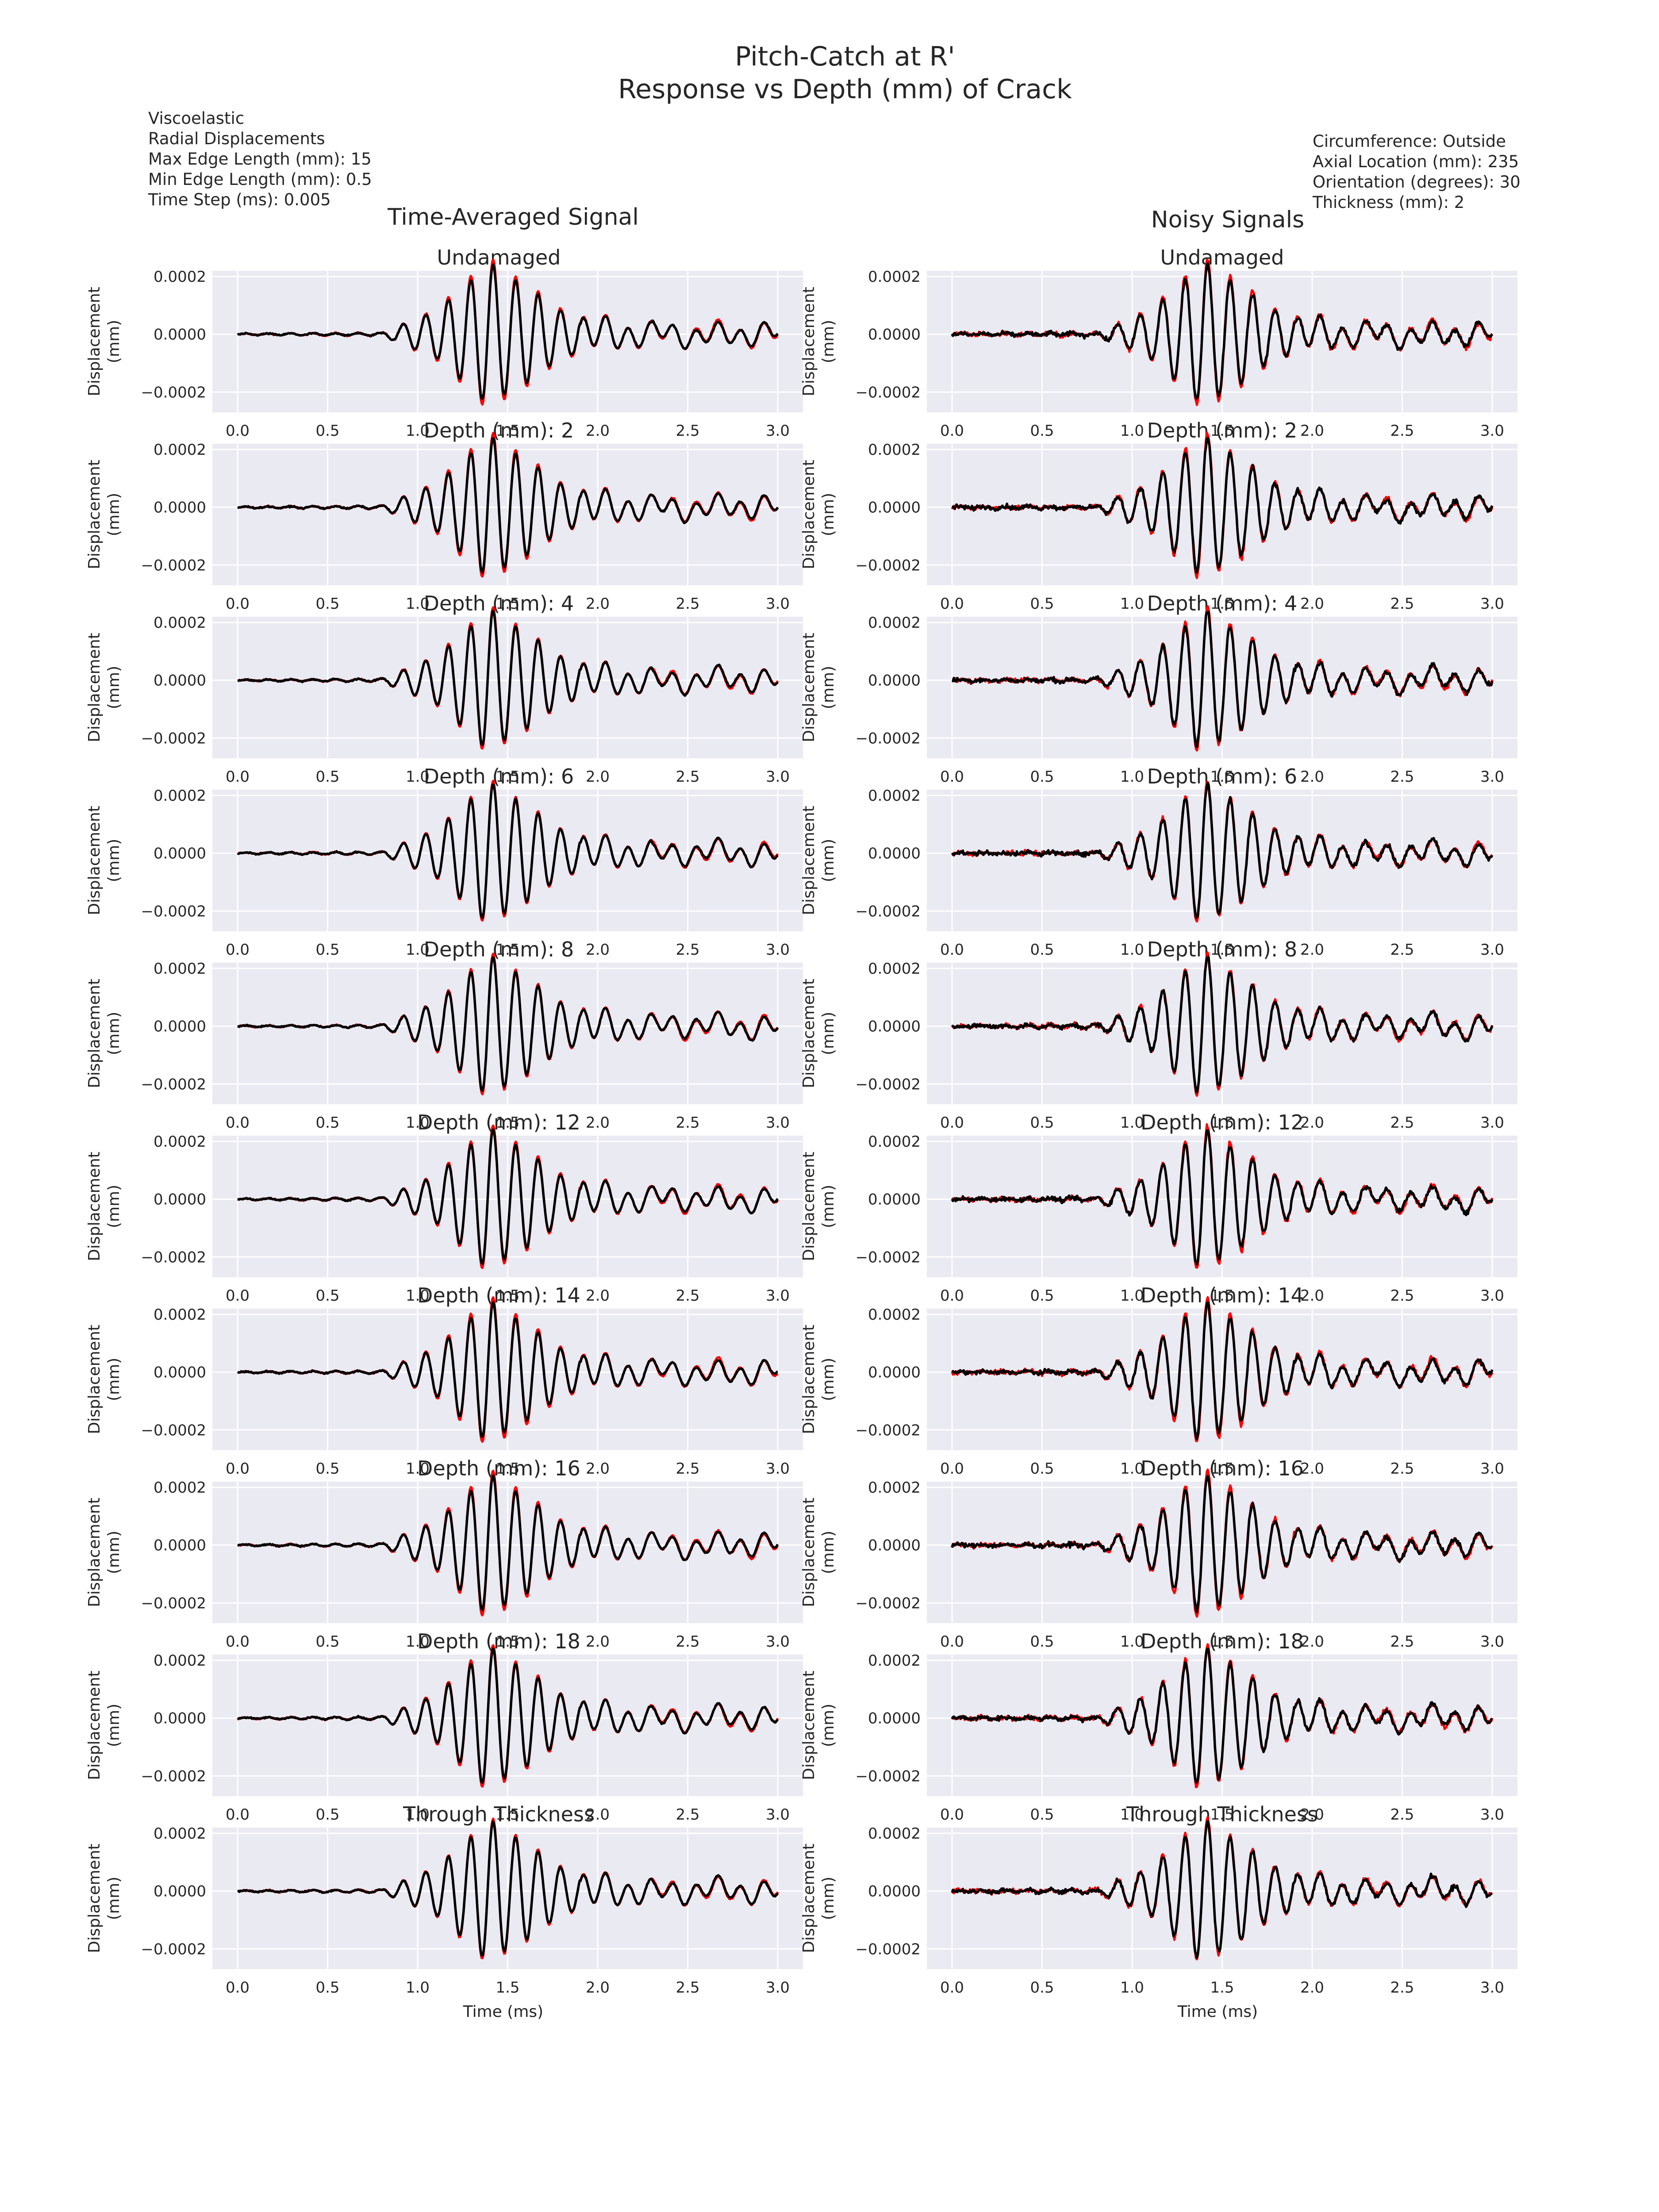 The image size is (1659, 2212). Describe the element at coordinates (1218, 2012) in the screenshot. I see `x-axis-label: Time (ms)` at that location.